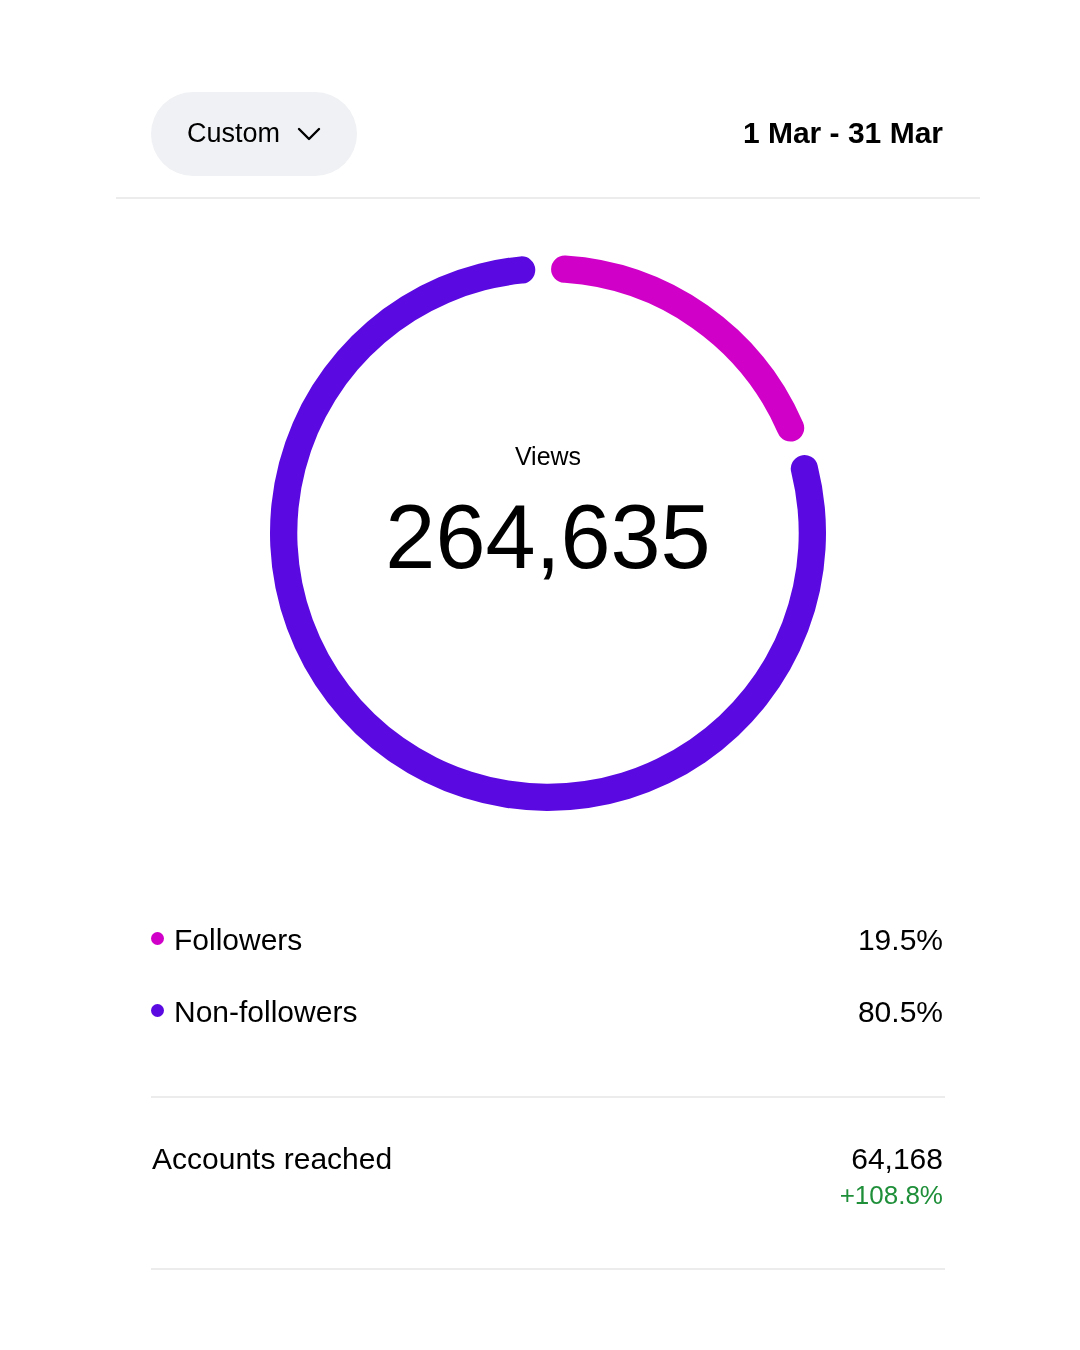 This screenshot has width=1080, height=1350. Describe the element at coordinates (266, 1012) in the screenshot. I see `legend-label: Non-followers` at that location.